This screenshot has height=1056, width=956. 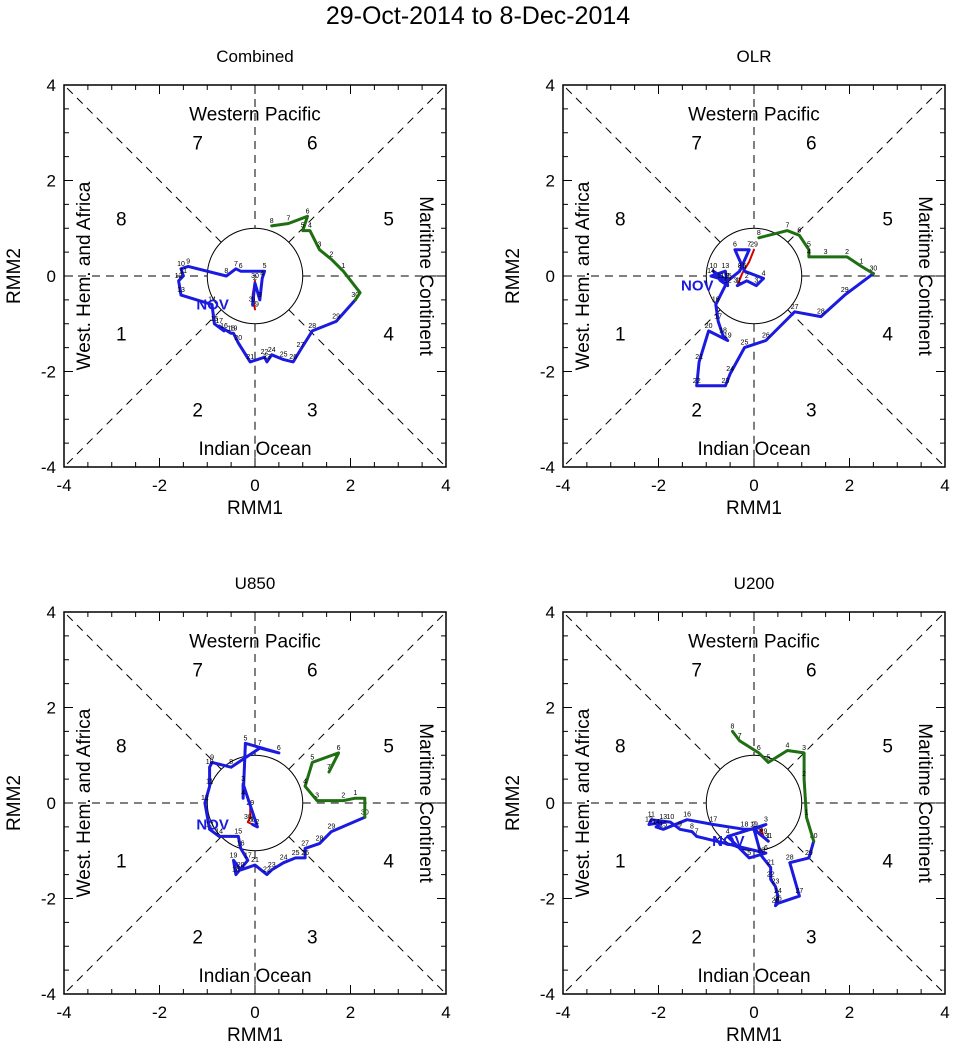 I want to click on day-label: 23, so click(x=272, y=865).